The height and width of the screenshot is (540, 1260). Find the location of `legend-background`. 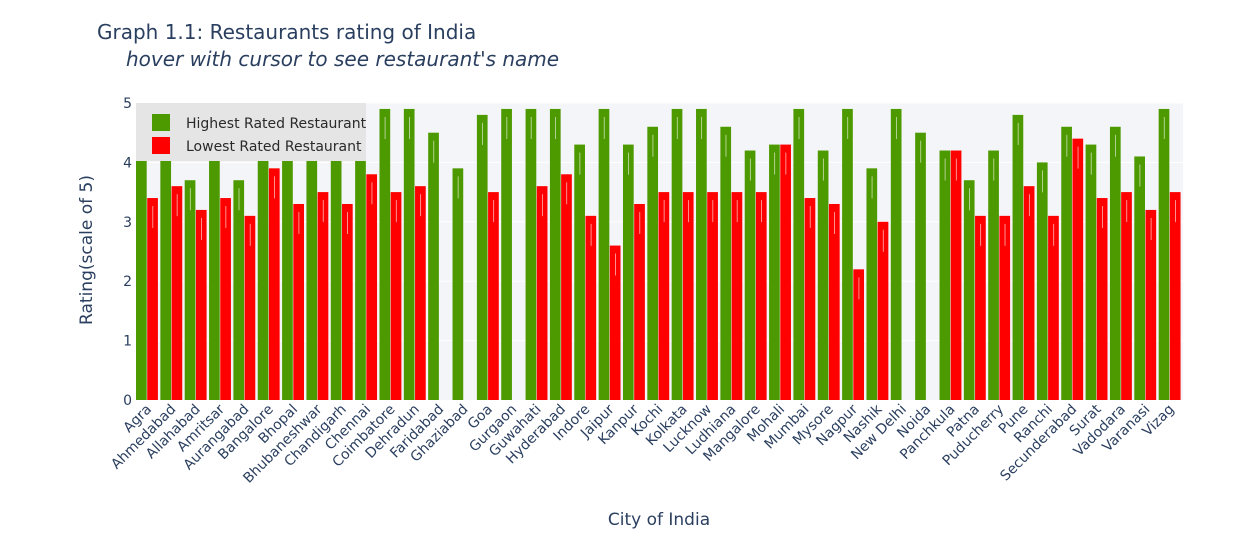

legend-background is located at coordinates (251, 132).